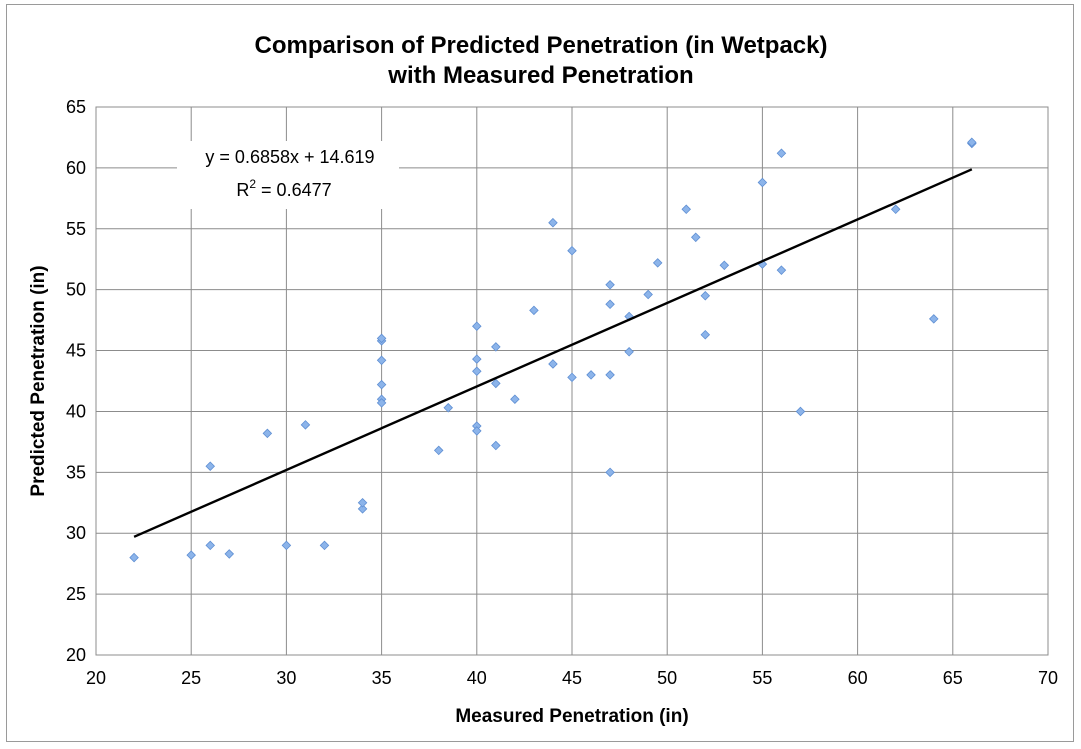  I want to click on x-axis-title: Measured Penetration (in), so click(571, 716).